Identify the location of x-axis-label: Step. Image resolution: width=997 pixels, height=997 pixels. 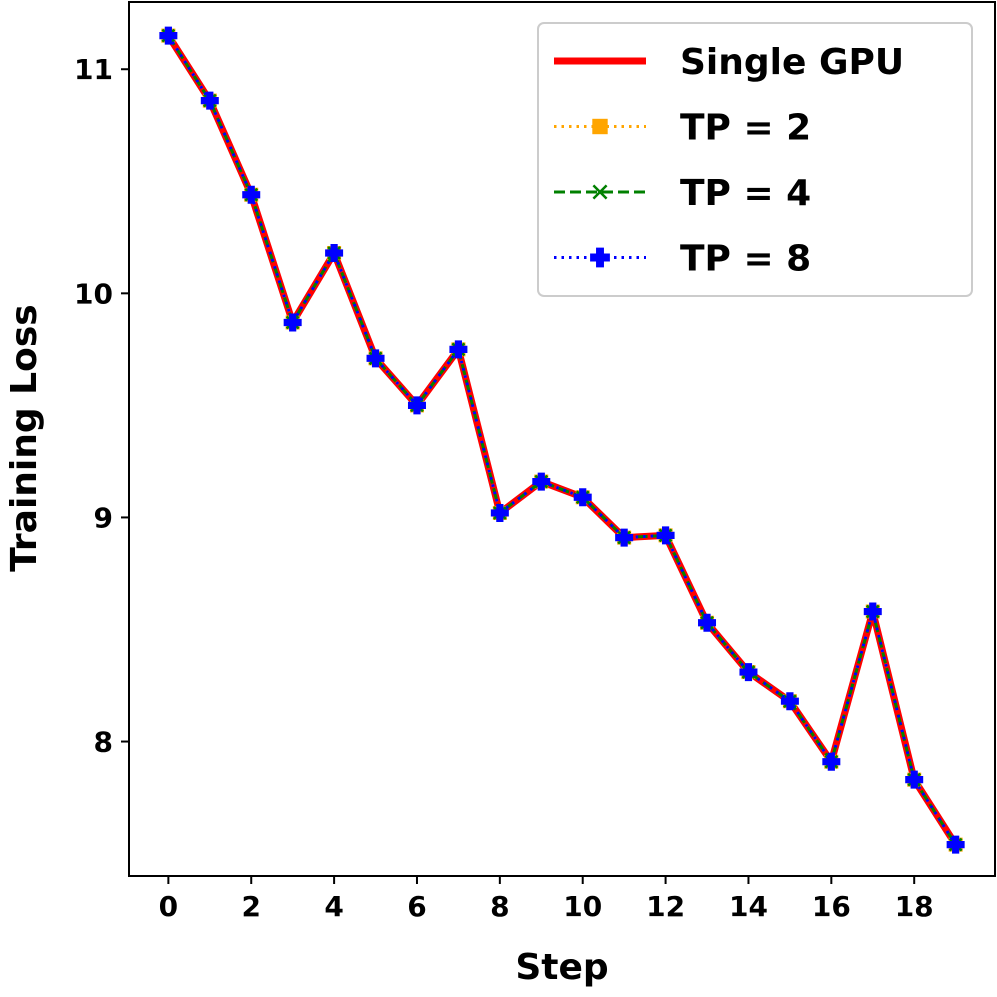
(561, 967).